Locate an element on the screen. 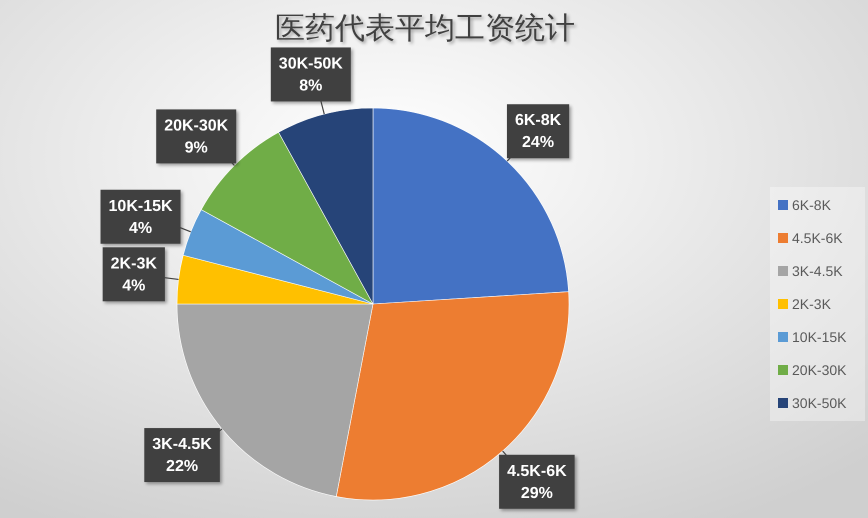  slice-label: 3K-4.5K is located at coordinates (182, 445).